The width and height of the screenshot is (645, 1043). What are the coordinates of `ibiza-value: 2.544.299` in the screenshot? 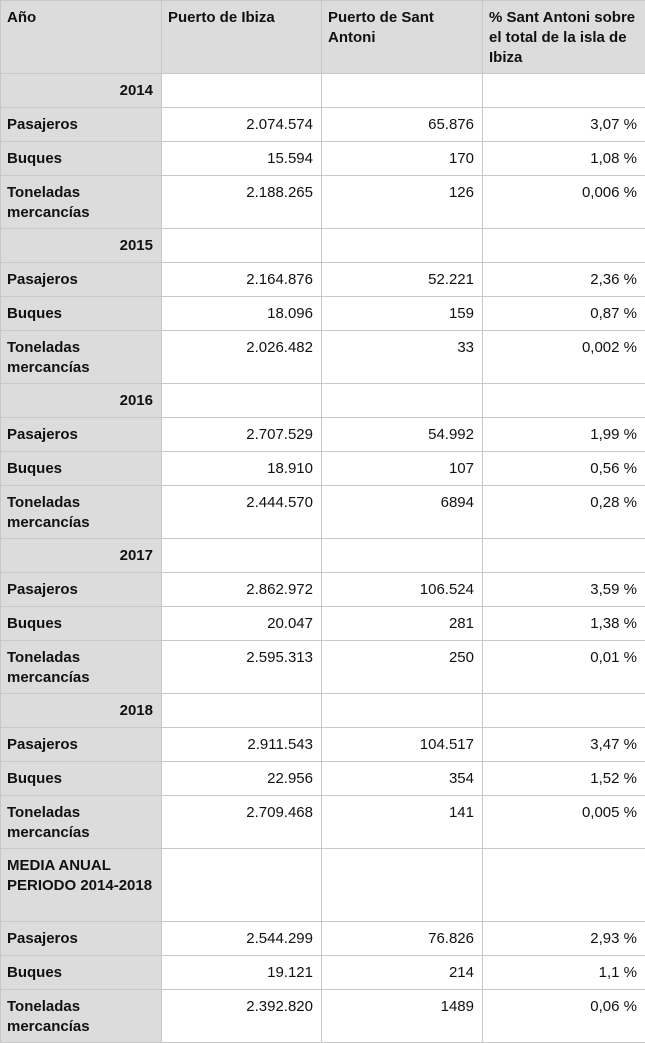 It's located at (242, 939).